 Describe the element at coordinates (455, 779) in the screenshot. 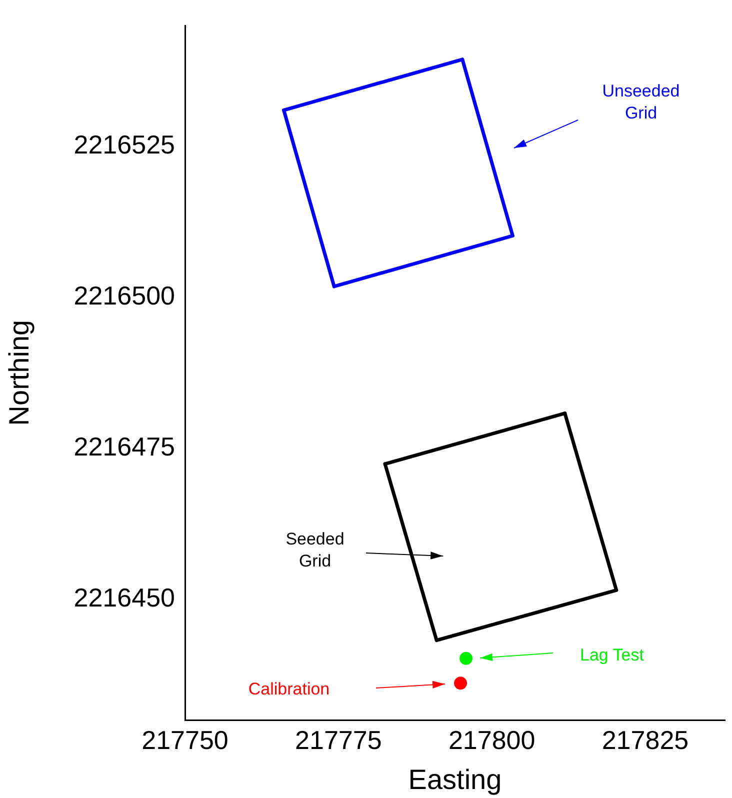

I see `x-axis-title: Easting` at that location.